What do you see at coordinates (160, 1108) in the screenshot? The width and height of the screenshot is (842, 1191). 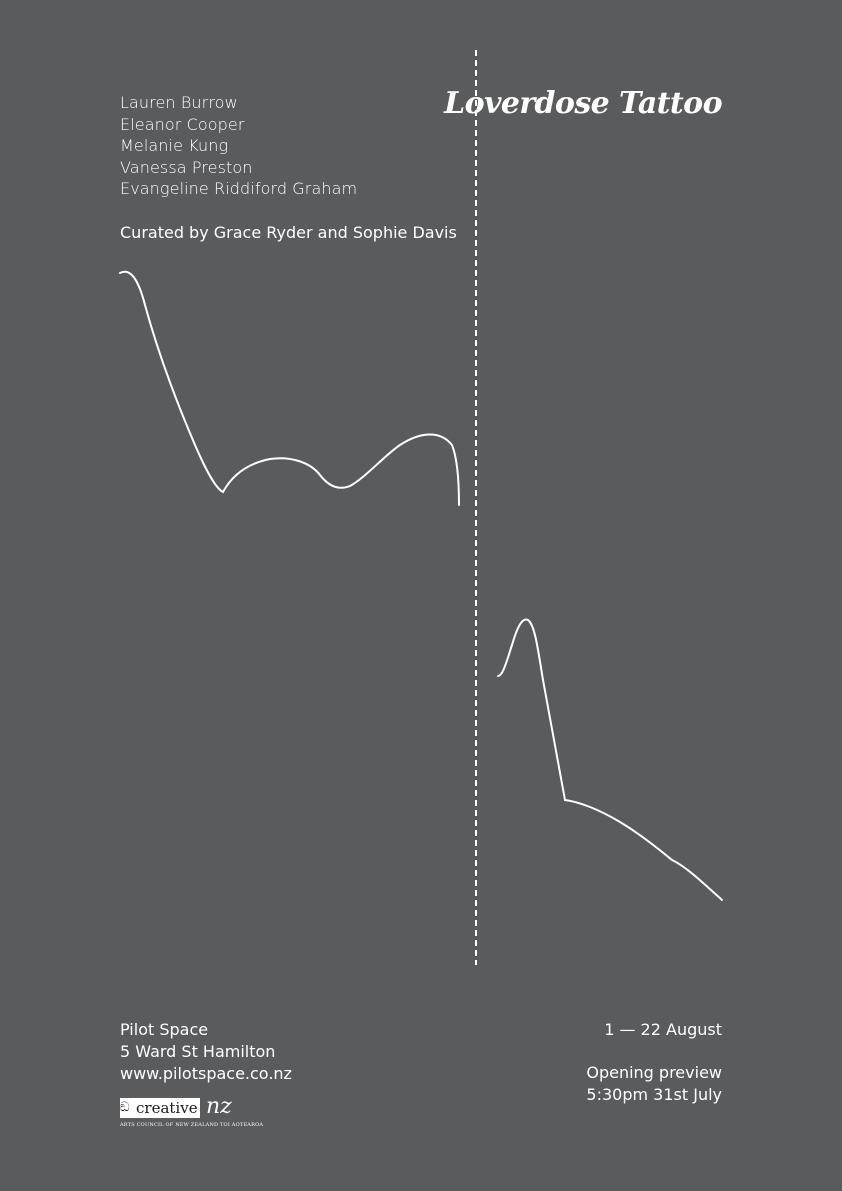 I see `logo-word: creative` at bounding box center [160, 1108].